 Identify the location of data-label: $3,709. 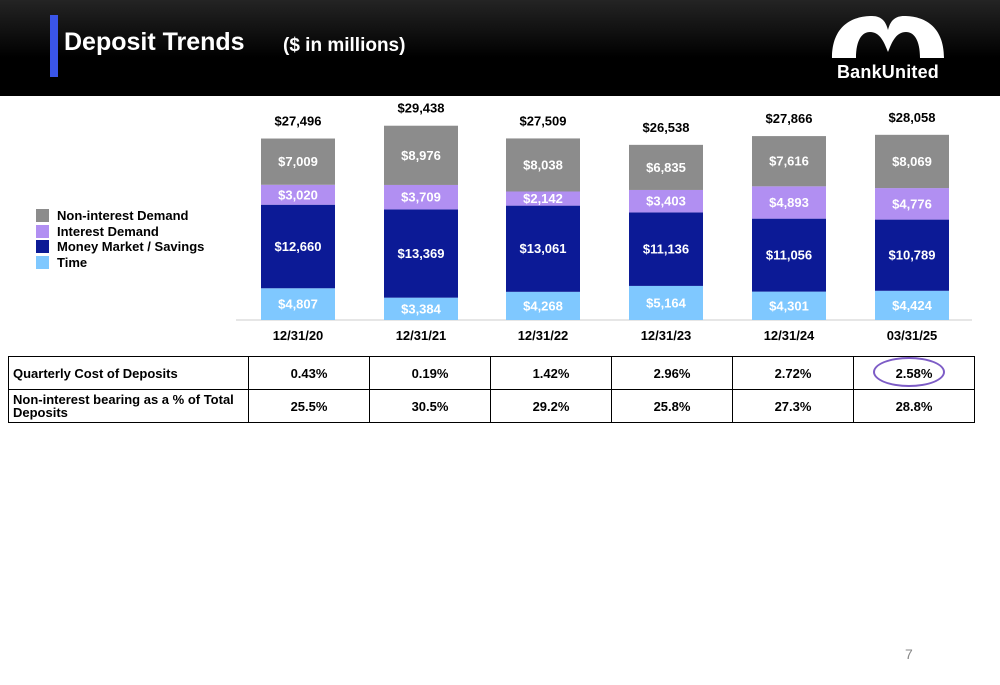
(421, 197).